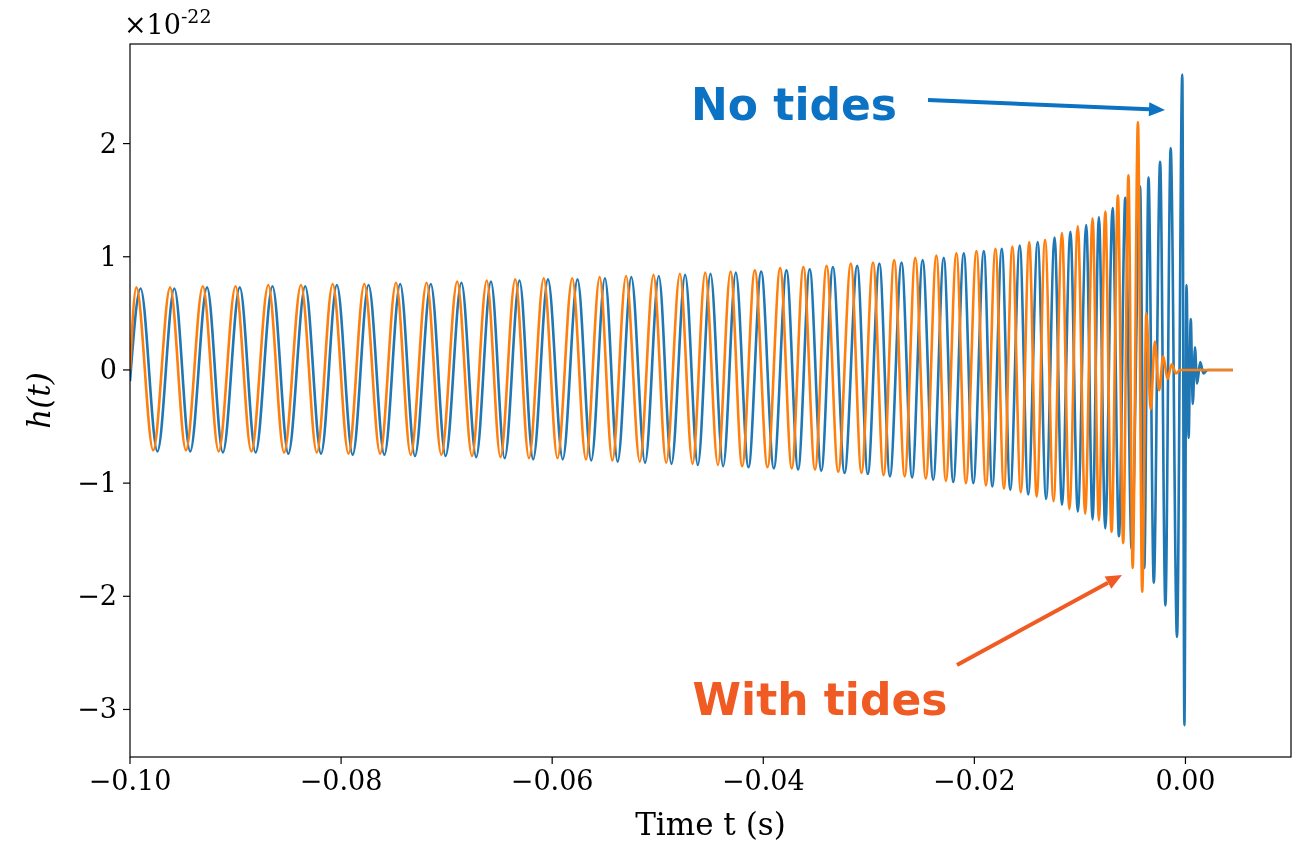 This screenshot has height=856, width=1301. What do you see at coordinates (793, 104) in the screenshot?
I see `annotation: No tides` at bounding box center [793, 104].